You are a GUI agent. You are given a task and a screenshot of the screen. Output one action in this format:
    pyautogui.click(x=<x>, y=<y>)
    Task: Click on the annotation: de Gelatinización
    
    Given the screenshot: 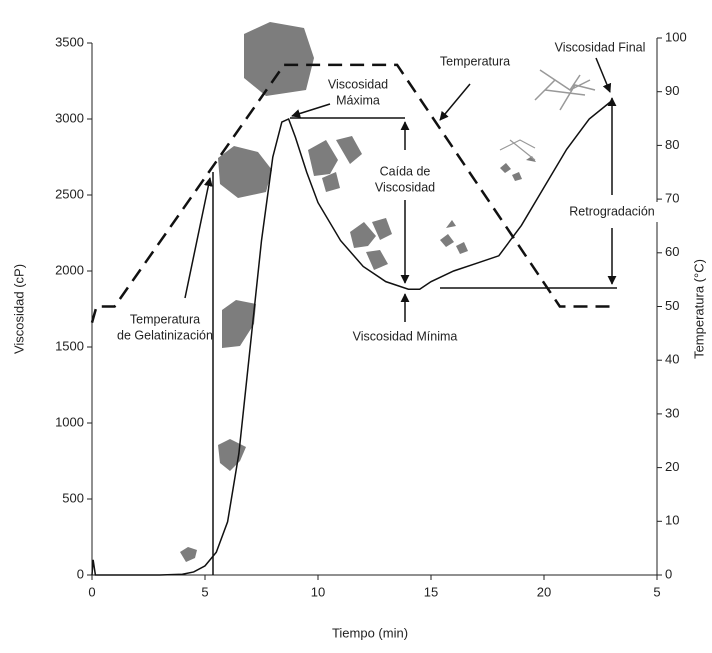 What is the action you would take?
    pyautogui.click(x=165, y=335)
    